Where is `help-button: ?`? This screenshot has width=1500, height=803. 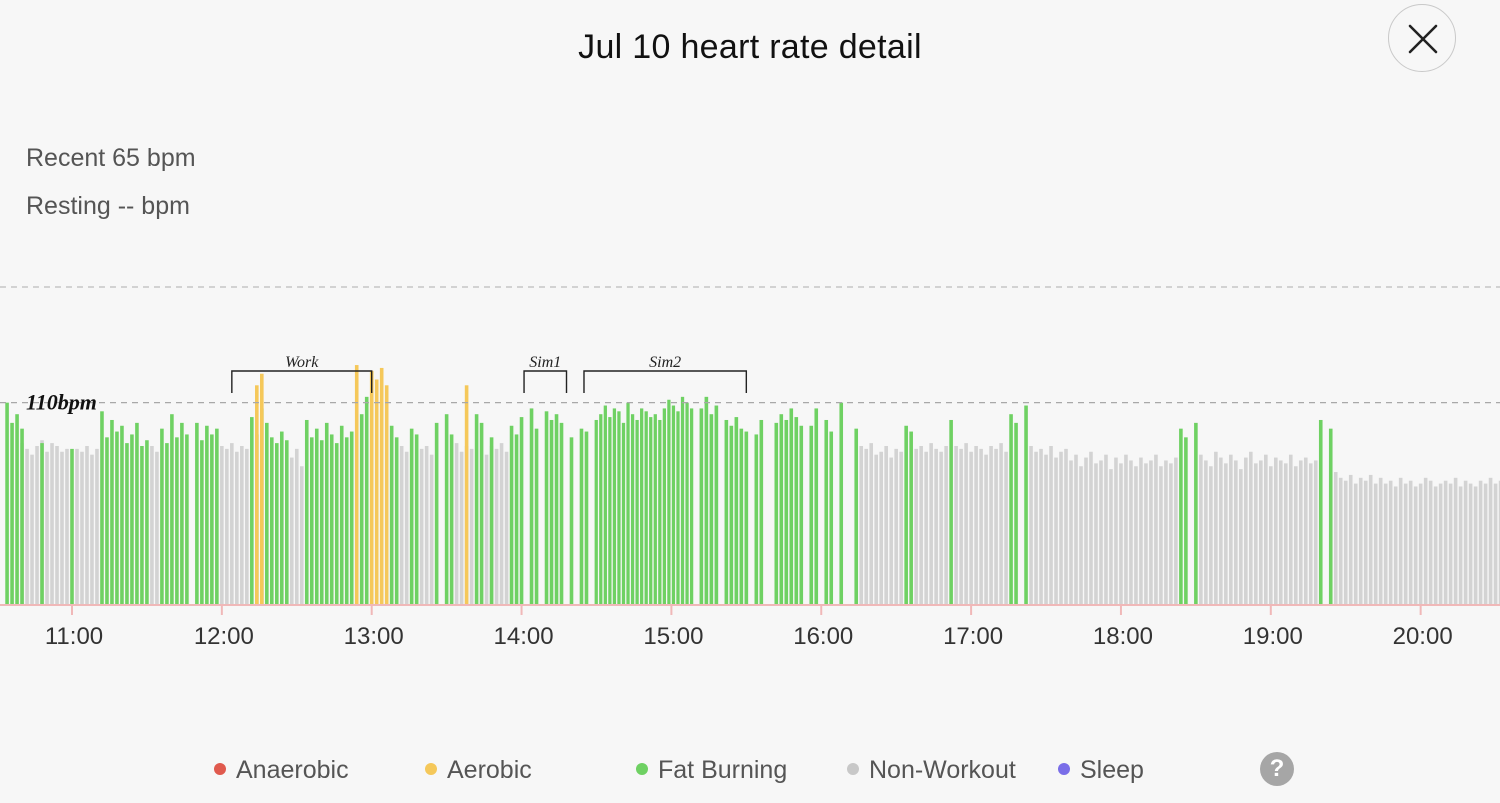 help-button: ? is located at coordinates (1277, 769).